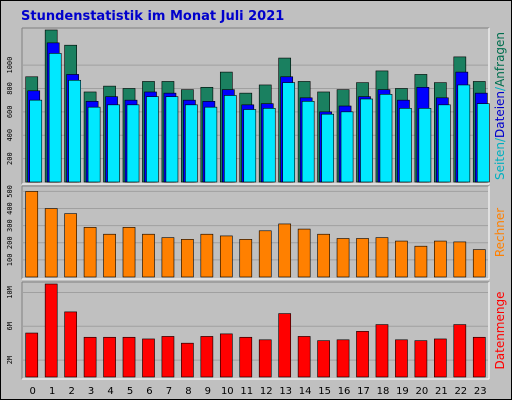 The image size is (512, 401). What do you see at coordinates (441, 391) in the screenshot?
I see `x-tick-label: 21` at bounding box center [441, 391].